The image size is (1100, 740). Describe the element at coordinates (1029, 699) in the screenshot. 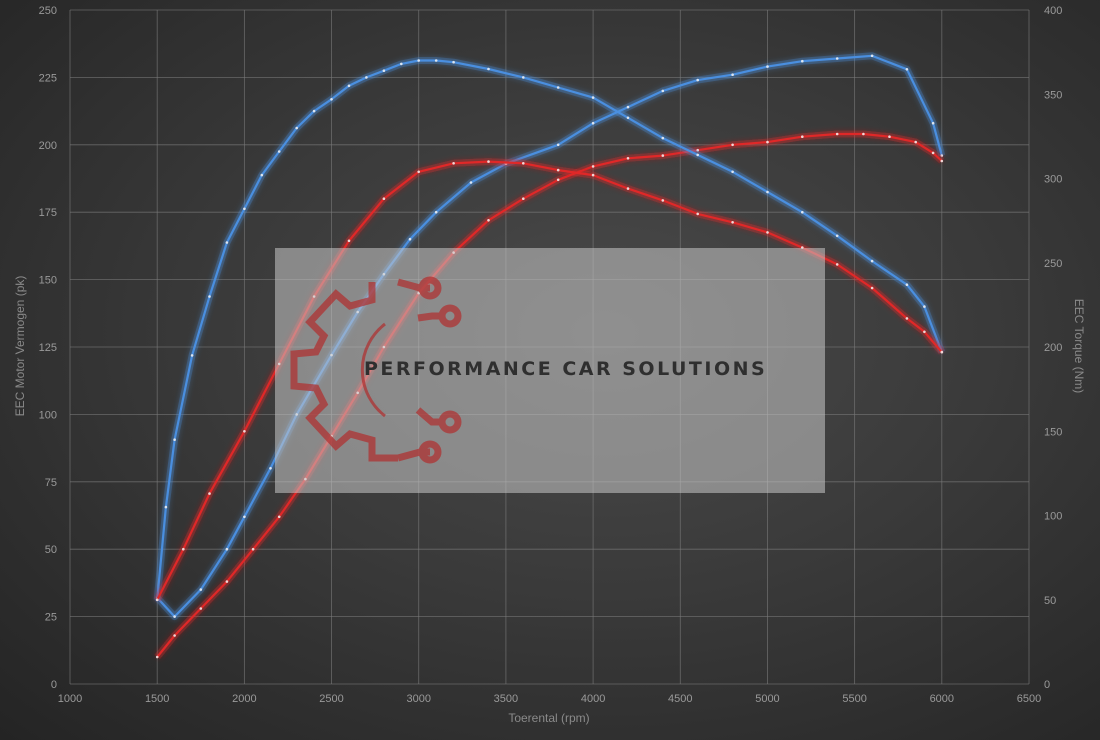

I see `x-tick-label: 6500` at that location.